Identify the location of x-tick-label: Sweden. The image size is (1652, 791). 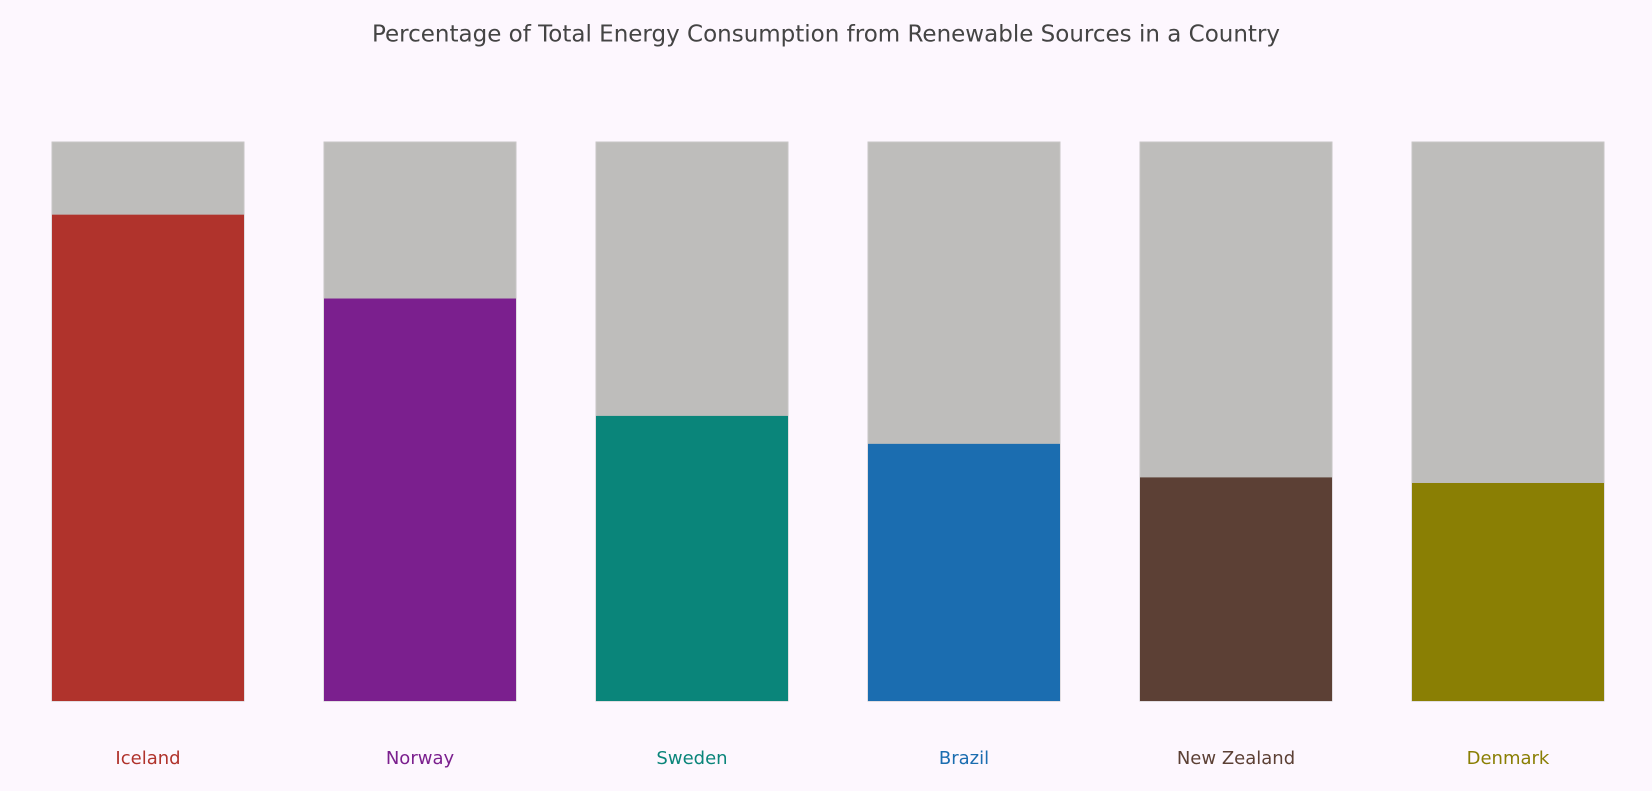
(691, 758).